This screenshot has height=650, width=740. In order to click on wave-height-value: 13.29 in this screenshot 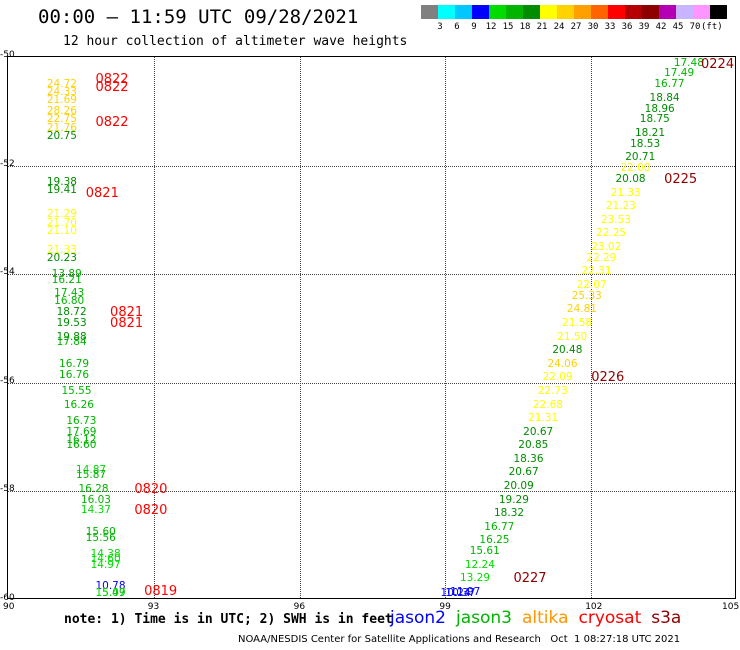, I will do `click(475, 578)`.